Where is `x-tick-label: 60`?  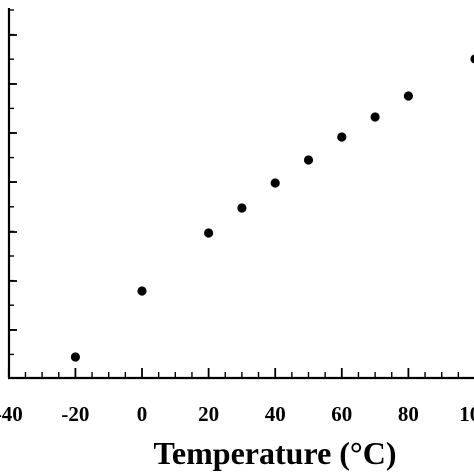
x-tick-label: 60 is located at coordinates (341, 414).